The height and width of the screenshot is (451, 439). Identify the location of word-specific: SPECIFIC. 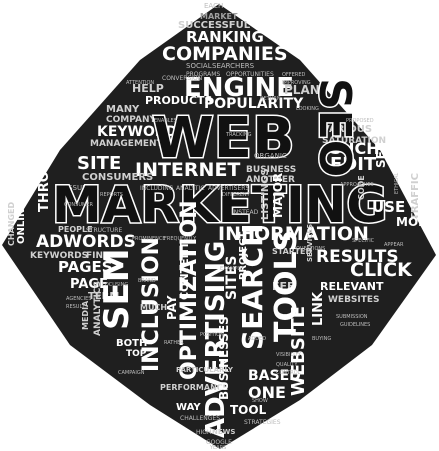
(363, 241).